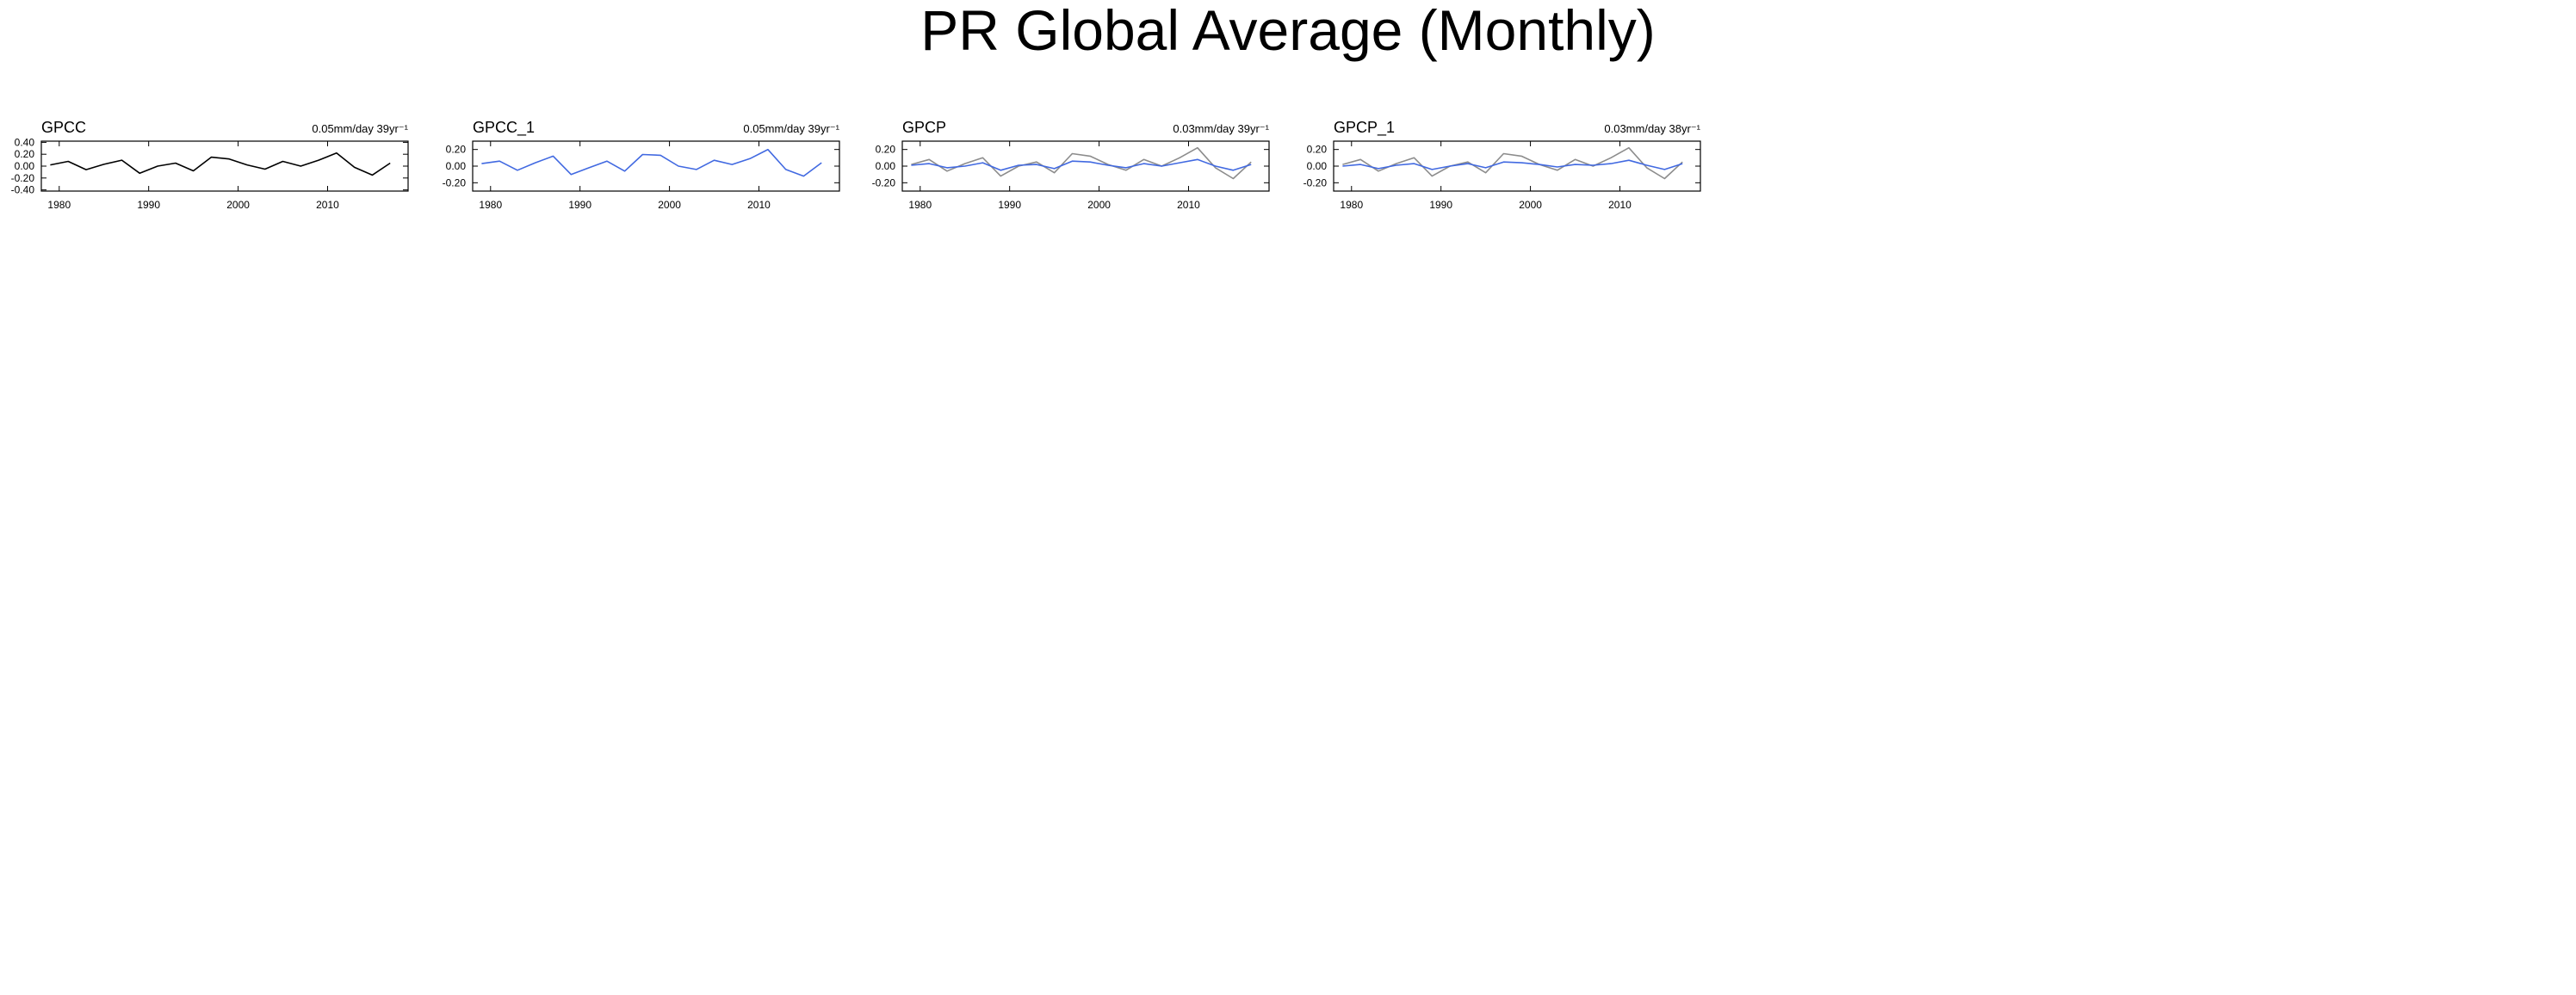 The width and height of the screenshot is (2576, 995). Describe the element at coordinates (1221, 128) in the screenshot. I see `trend-annotation: 0.03mm/day 39yr⁻¹` at that location.